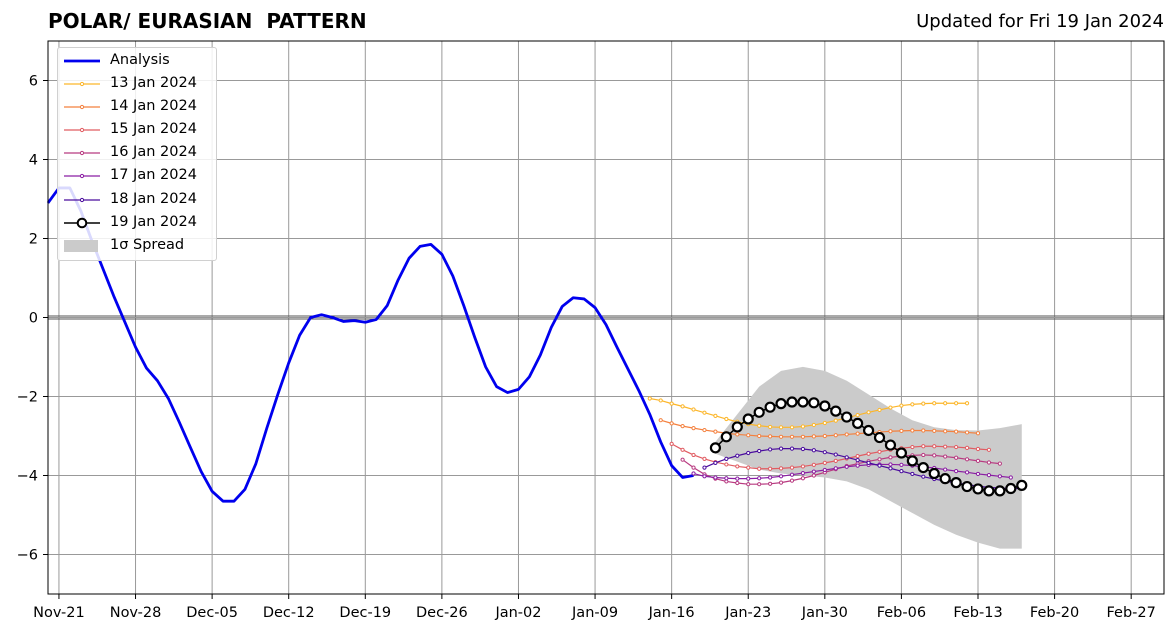  Describe the element at coordinates (136, 613) in the screenshot. I see `x-tick-label: Nov-28` at that location.